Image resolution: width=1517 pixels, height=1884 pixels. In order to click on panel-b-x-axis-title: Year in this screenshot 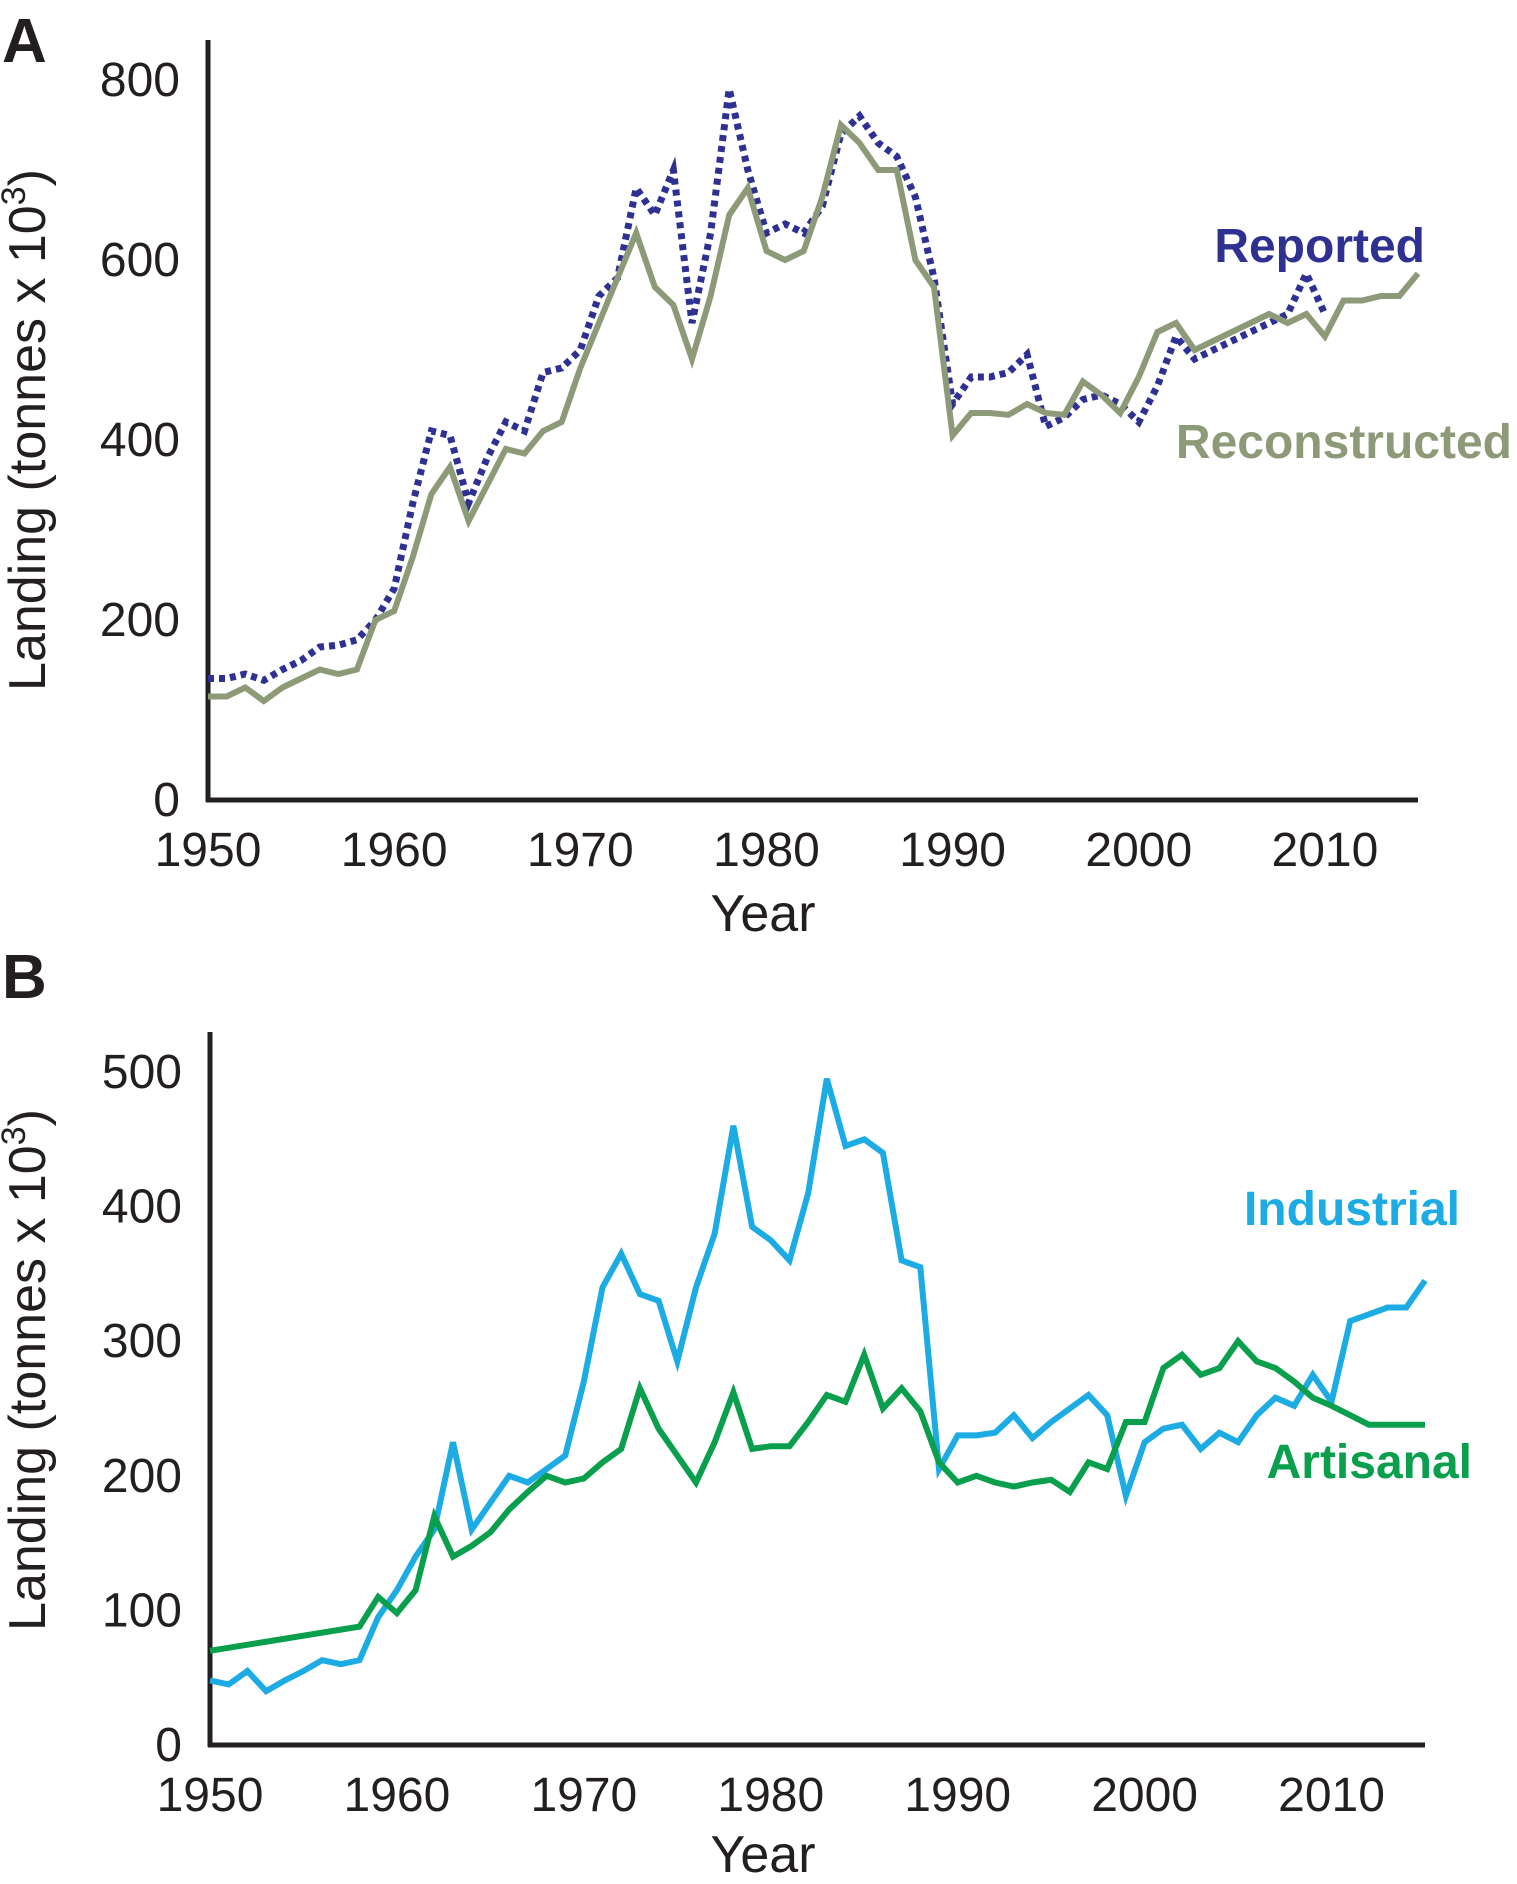, I will do `click(762, 1855)`.